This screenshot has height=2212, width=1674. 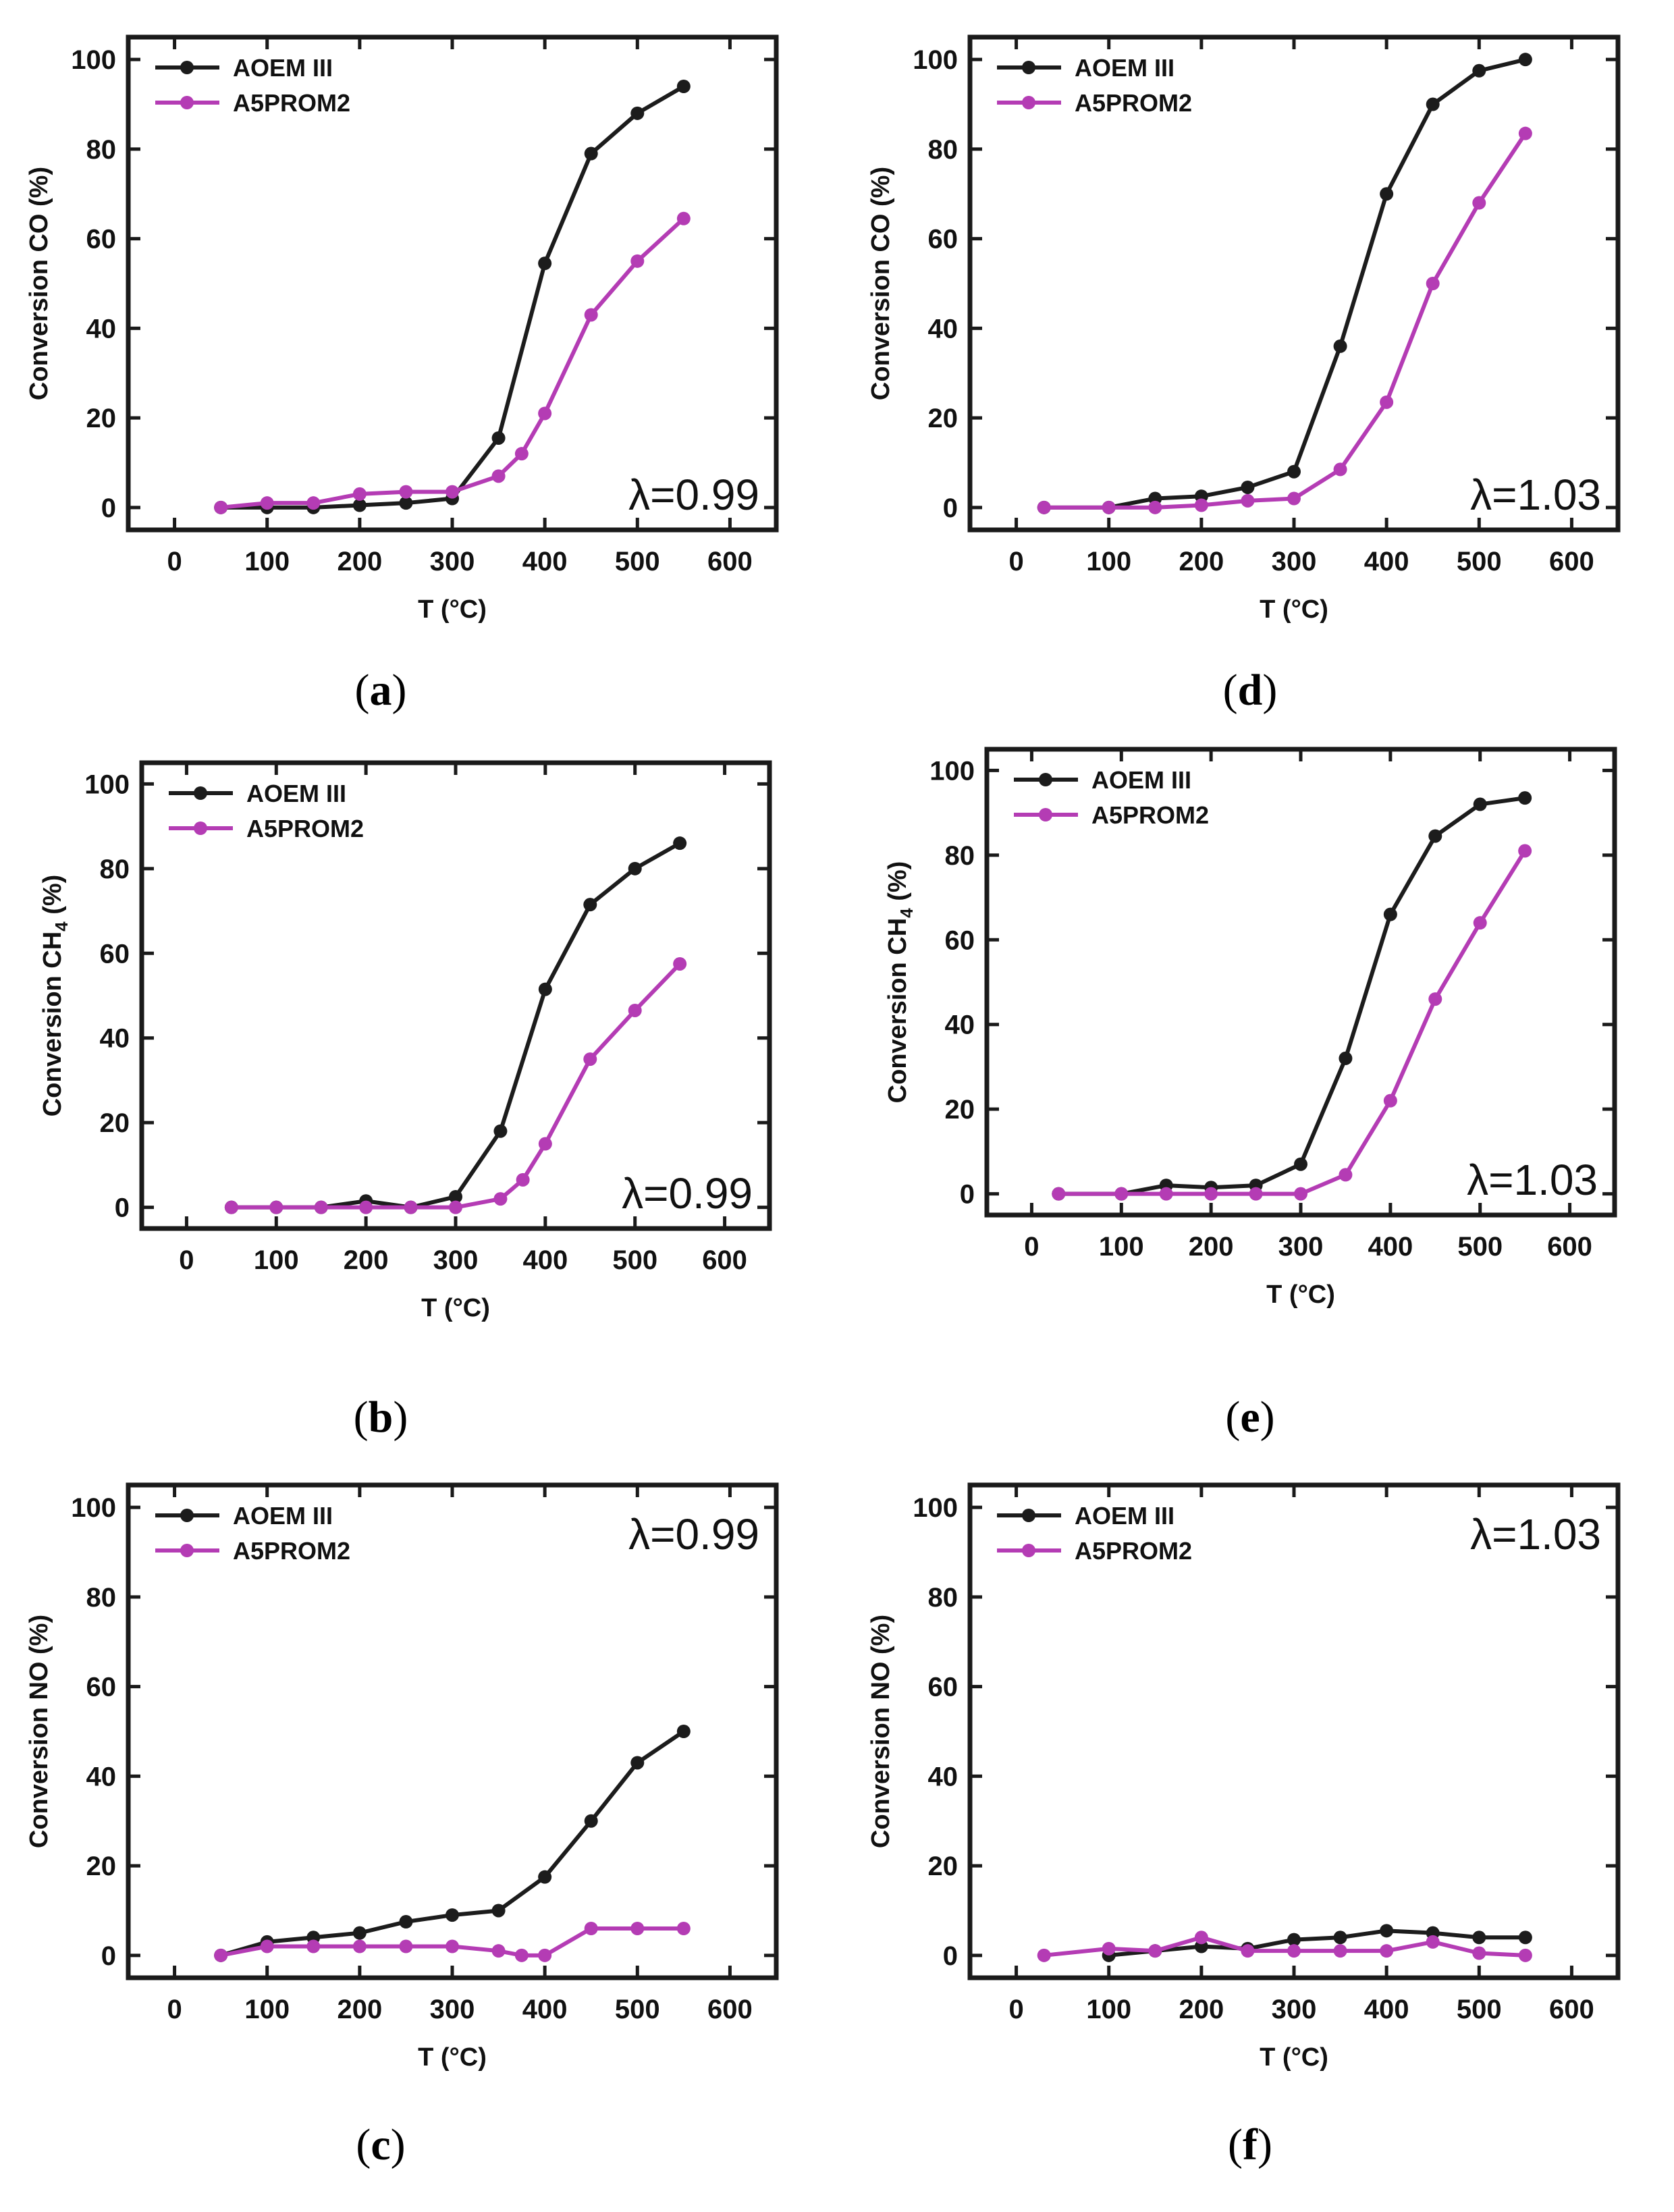 I want to click on series-aoem-iii, so click(x=1317, y=1943).